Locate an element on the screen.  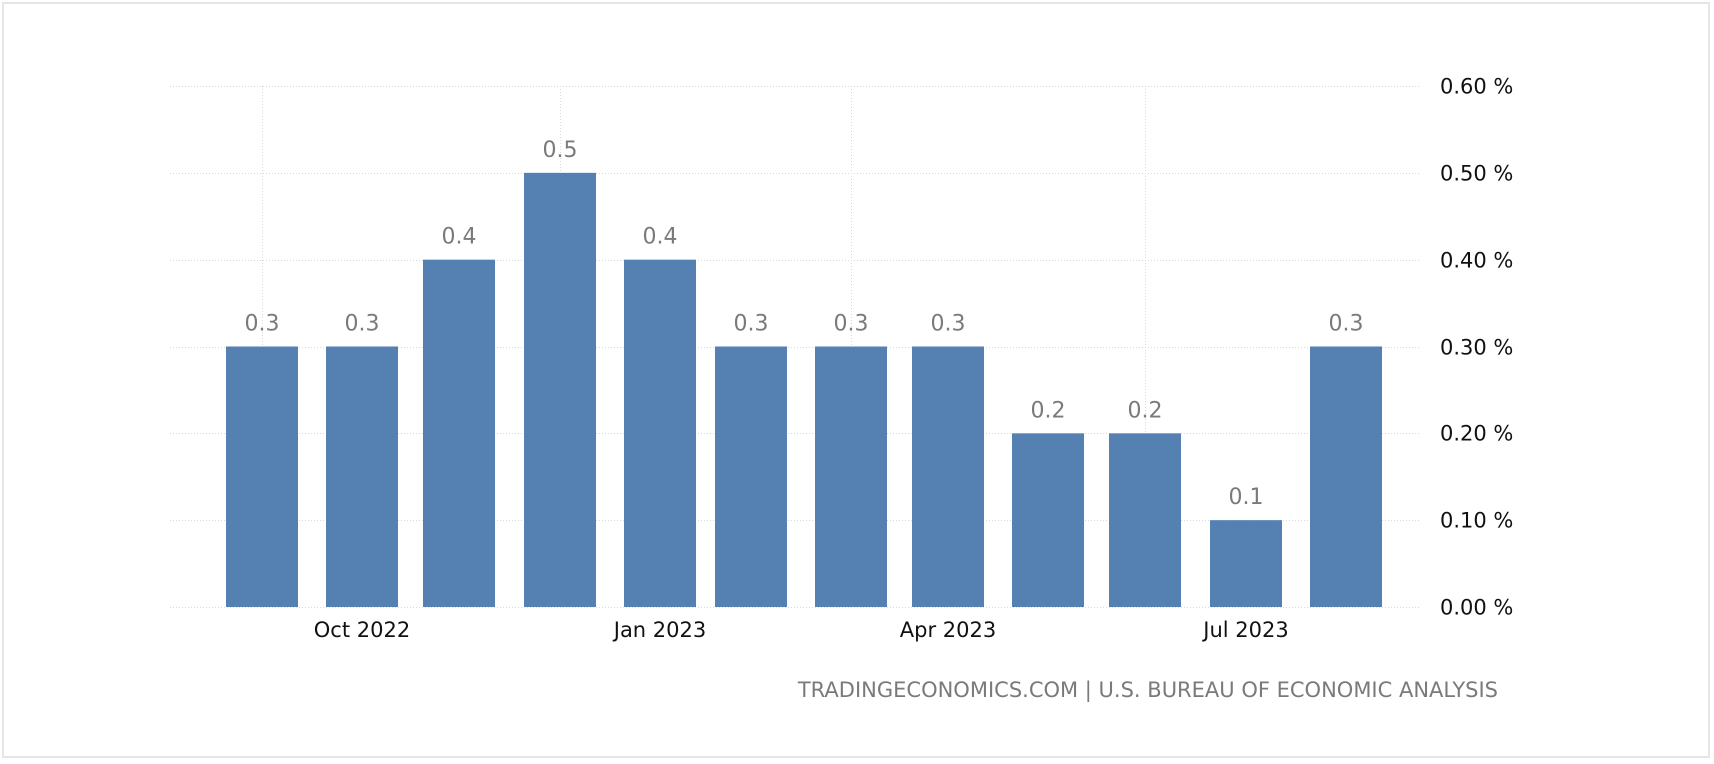
x-tick-label: Jan 2023 is located at coordinates (659, 630).